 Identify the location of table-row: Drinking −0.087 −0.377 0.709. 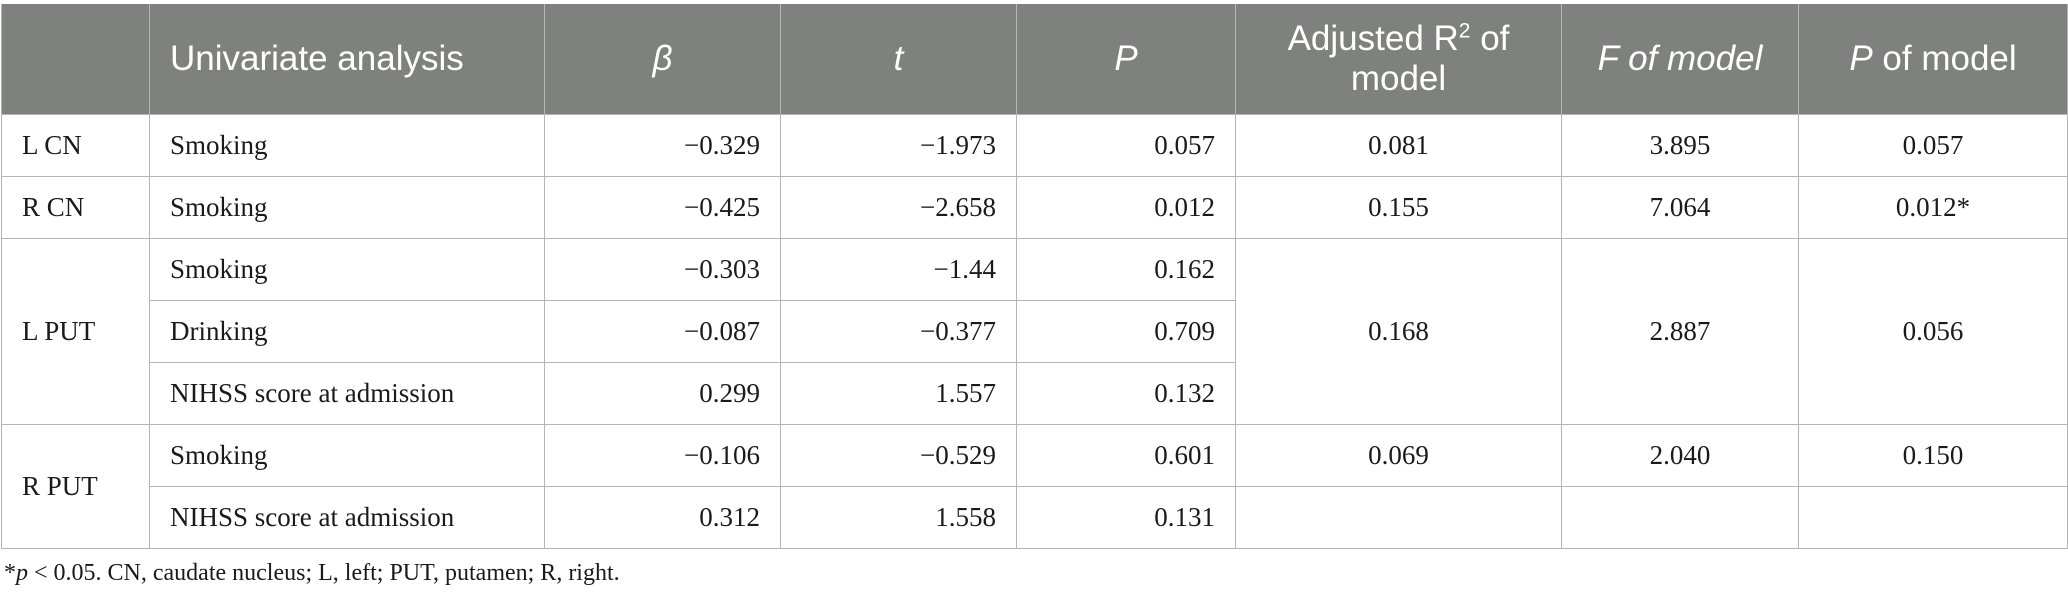
(1035, 331).